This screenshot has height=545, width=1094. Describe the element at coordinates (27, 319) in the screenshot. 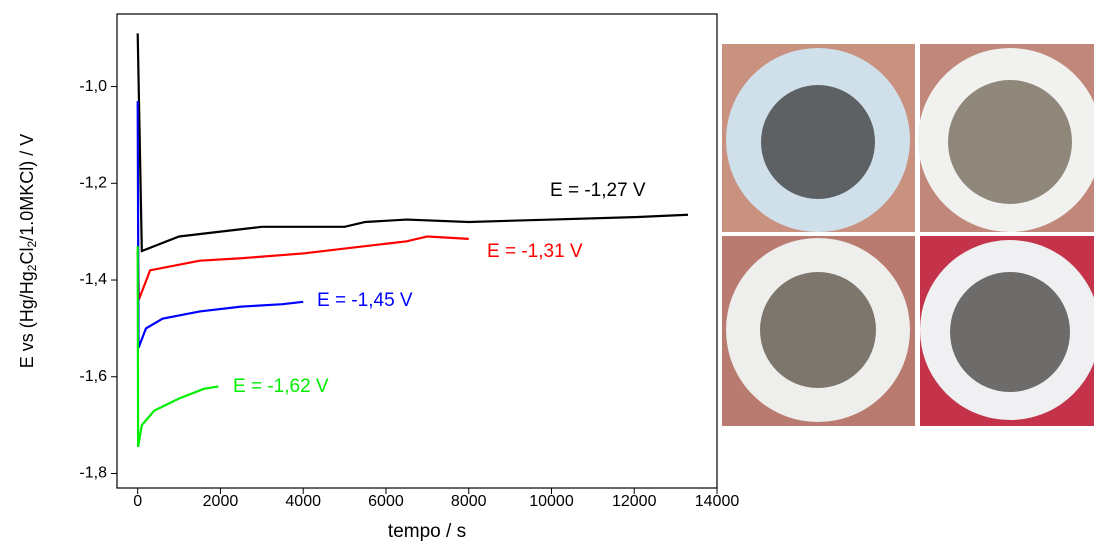

I see `y-label-part: E vs (Hg/Hg` at that location.